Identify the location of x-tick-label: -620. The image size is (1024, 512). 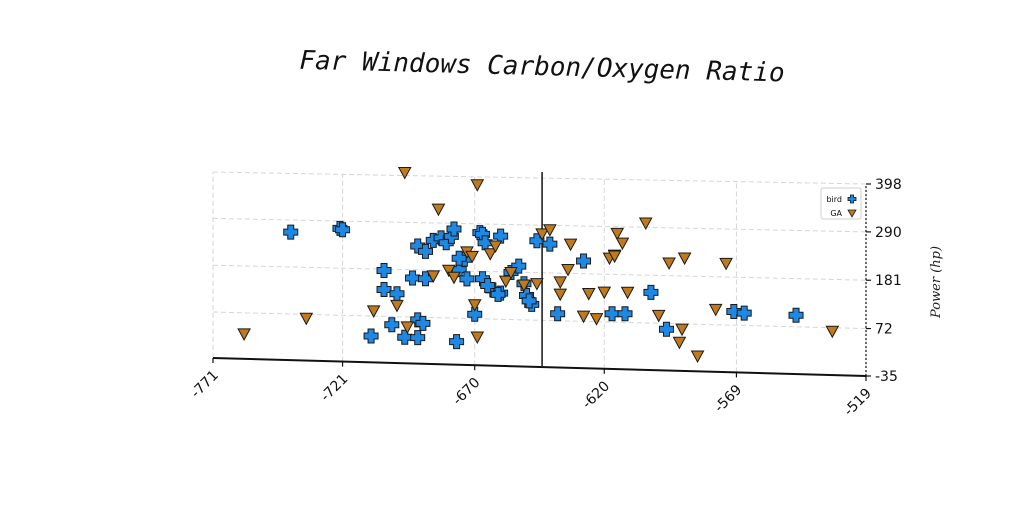
(596, 395).